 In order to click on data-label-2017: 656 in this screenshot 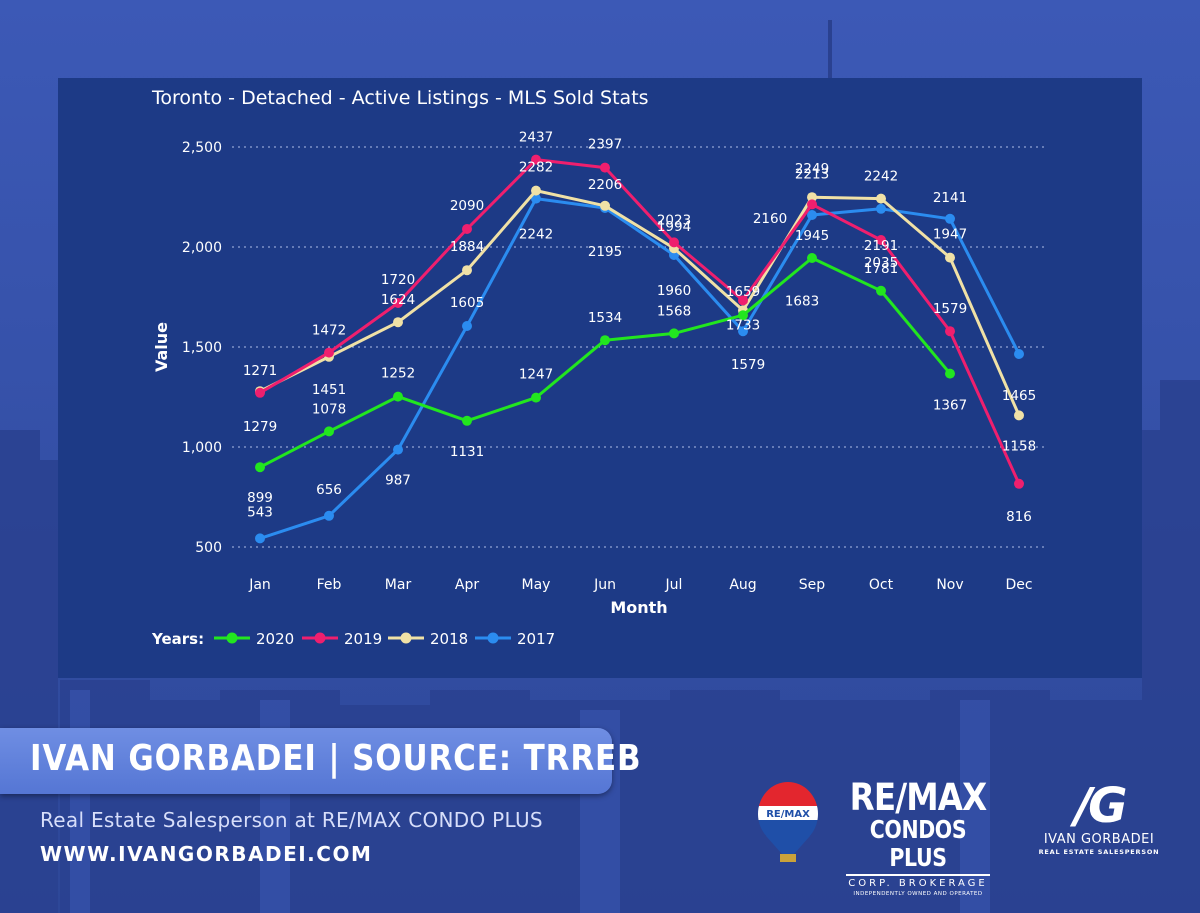, I will do `click(329, 490)`.